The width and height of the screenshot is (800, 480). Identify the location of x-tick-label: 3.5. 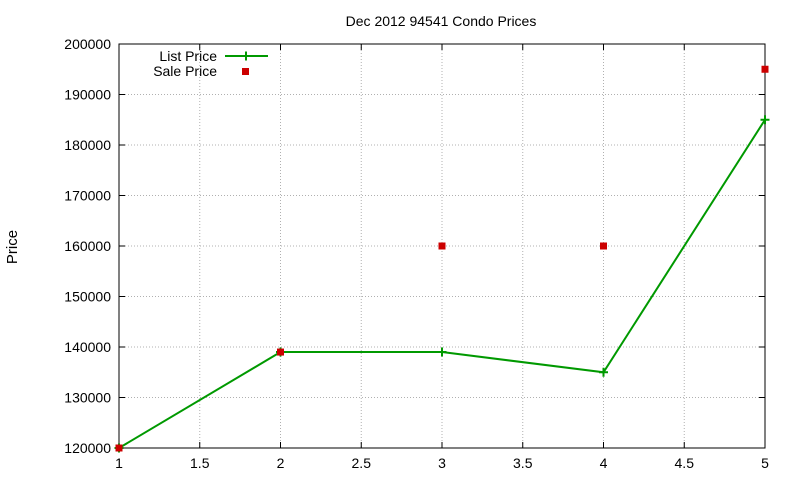
(523, 463).